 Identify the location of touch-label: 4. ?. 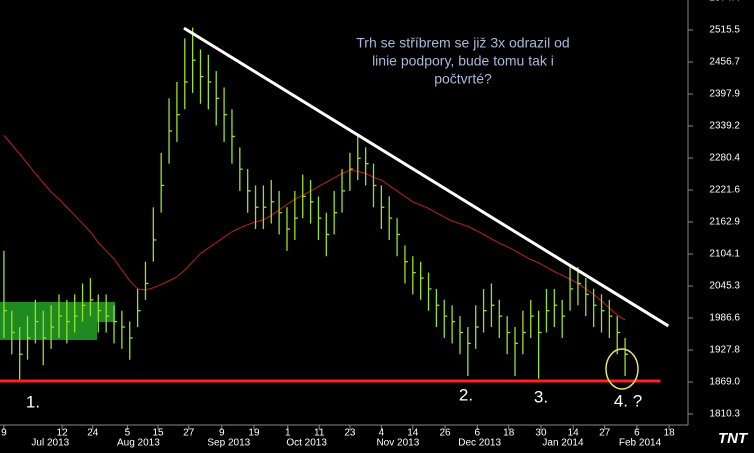
(628, 400).